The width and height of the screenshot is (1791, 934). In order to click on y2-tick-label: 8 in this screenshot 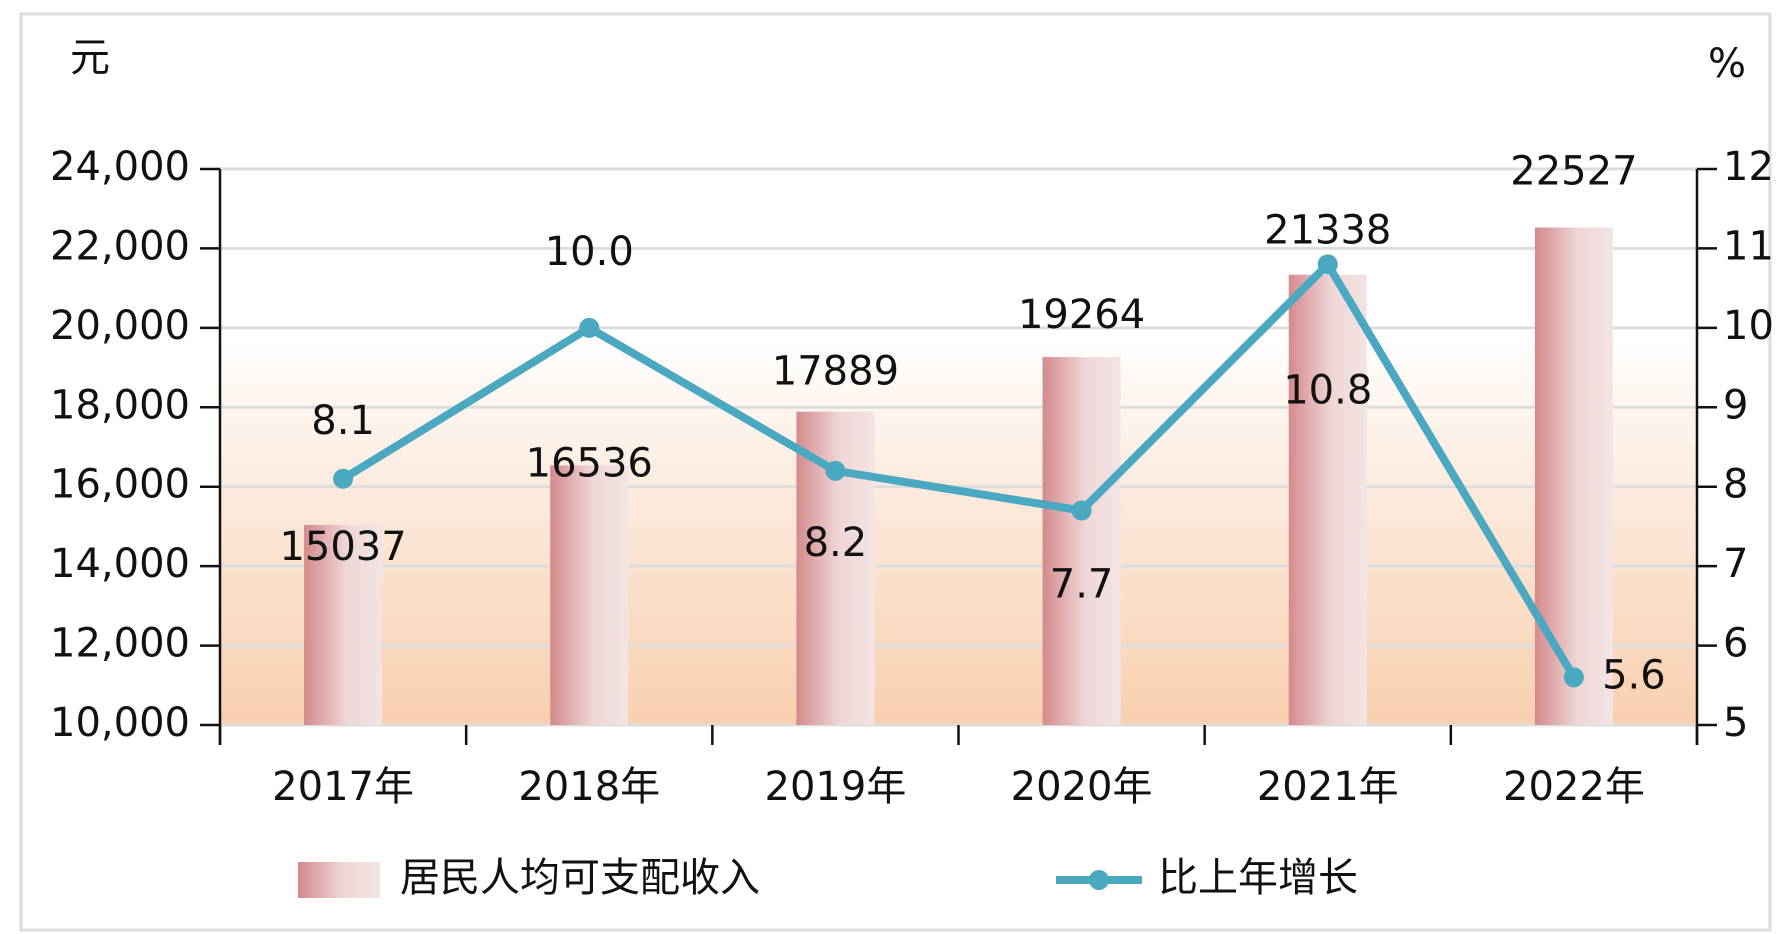, I will do `click(1735, 485)`.